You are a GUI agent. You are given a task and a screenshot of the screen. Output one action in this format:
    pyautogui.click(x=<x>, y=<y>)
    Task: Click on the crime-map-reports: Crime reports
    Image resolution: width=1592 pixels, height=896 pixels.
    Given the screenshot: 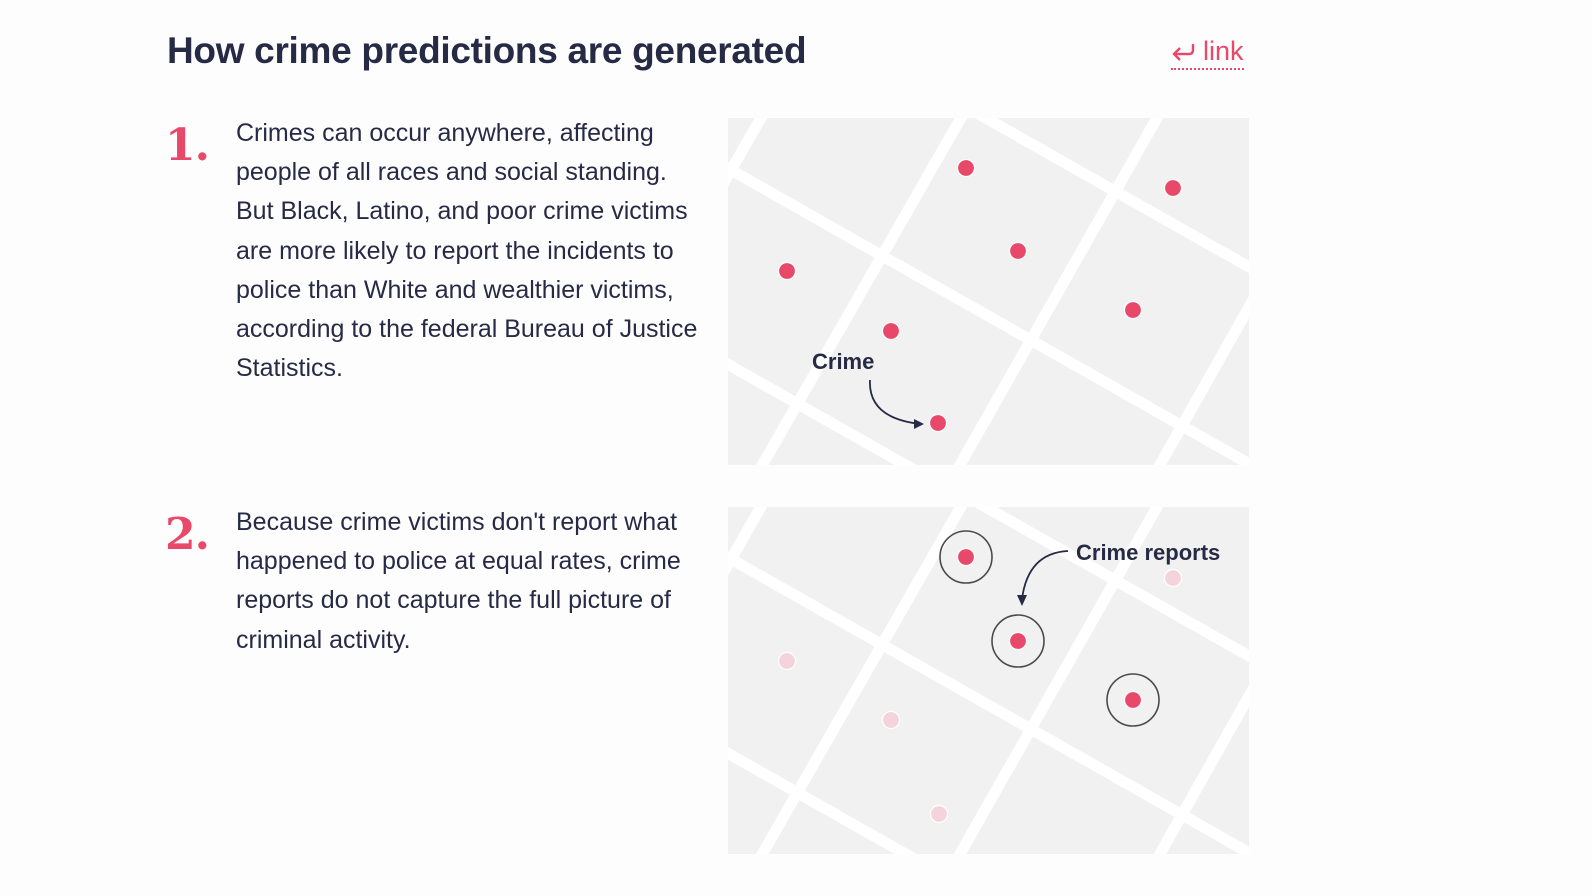 What is the action you would take?
    pyautogui.click(x=988, y=680)
    